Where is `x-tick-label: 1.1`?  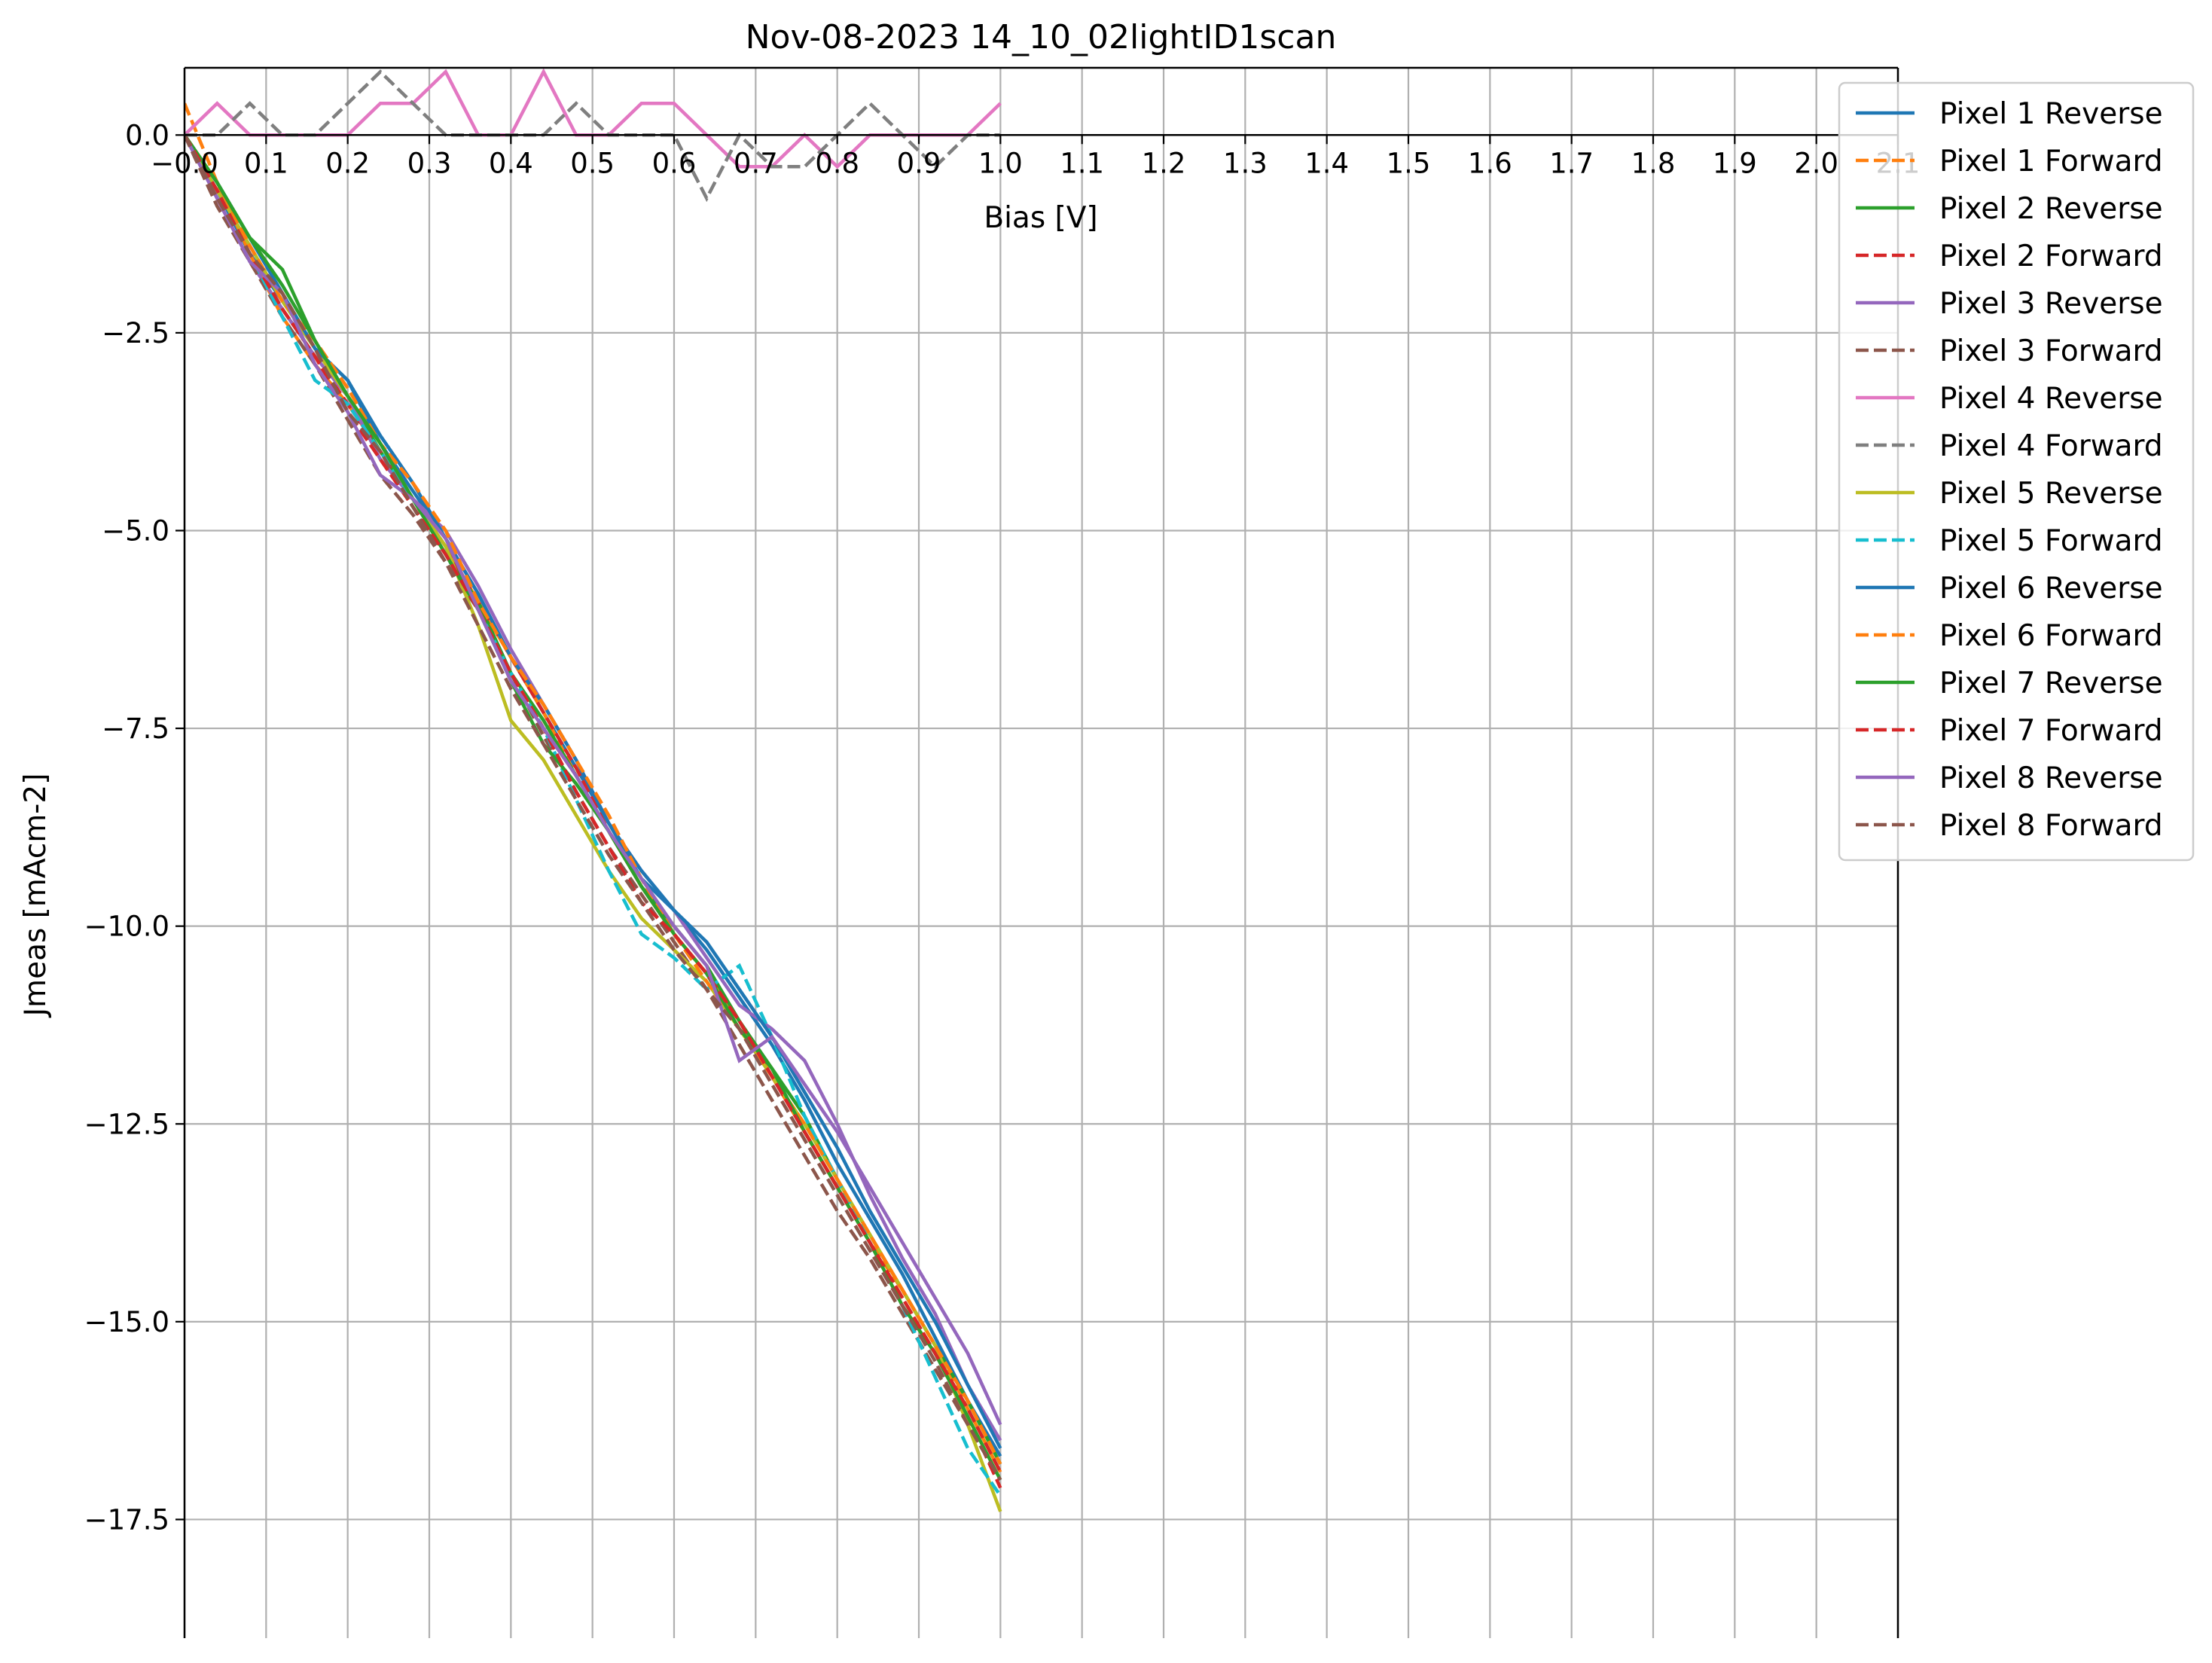
x-tick-label: 1.1 is located at coordinates (1082, 163).